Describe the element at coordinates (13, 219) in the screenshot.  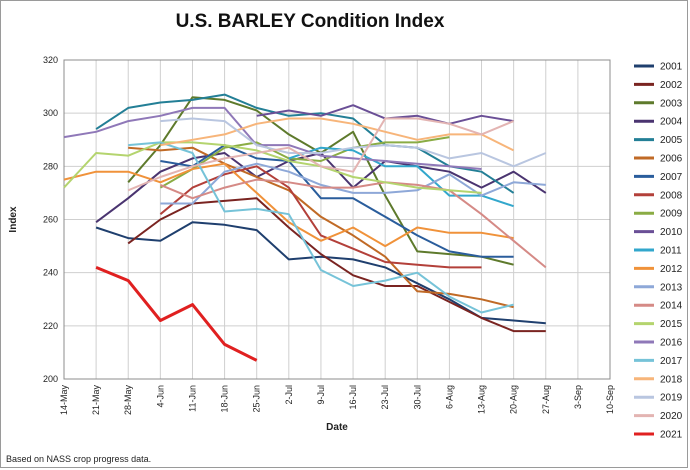
I see `y-axis-label: Index` at that location.